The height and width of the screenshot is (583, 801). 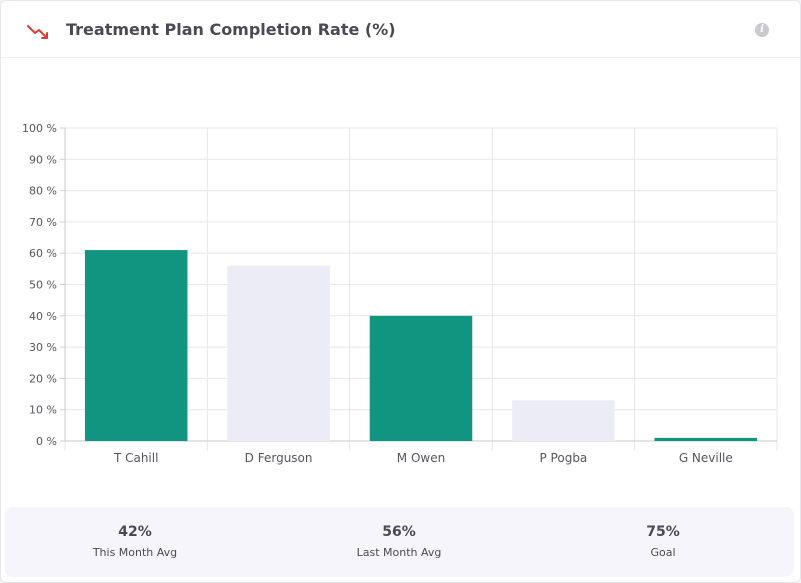 What do you see at coordinates (43, 159) in the screenshot?
I see `y-tick-label: 90 %` at bounding box center [43, 159].